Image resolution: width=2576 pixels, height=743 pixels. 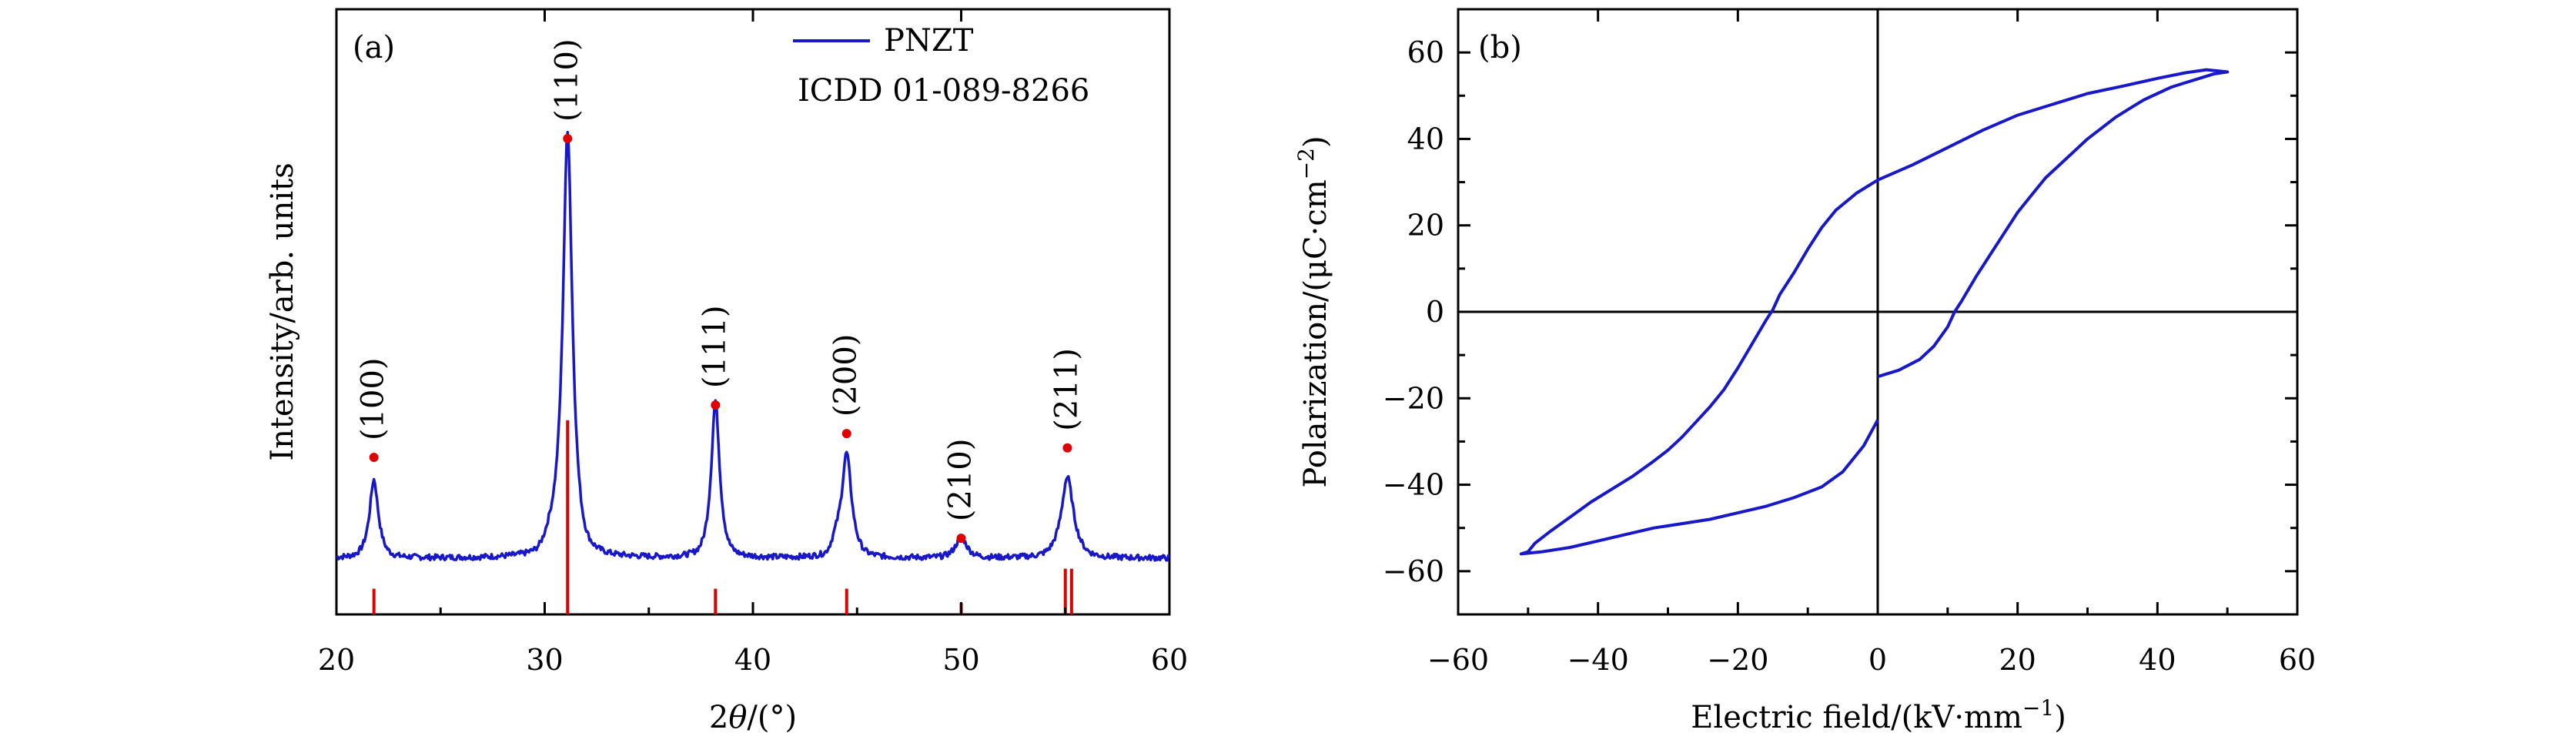 I want to click on peak-label-5: (211), so click(x=1066, y=389).